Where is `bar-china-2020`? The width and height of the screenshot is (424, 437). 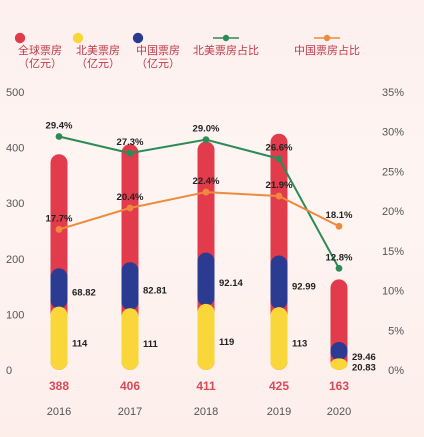
bar-china-2020 is located at coordinates (339, 351).